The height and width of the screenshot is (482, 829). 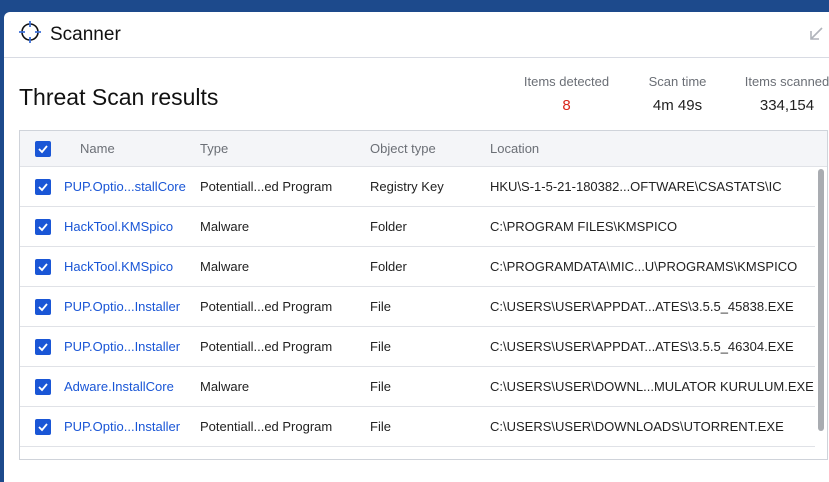 I want to click on scrollbar, so click(x=821, y=300).